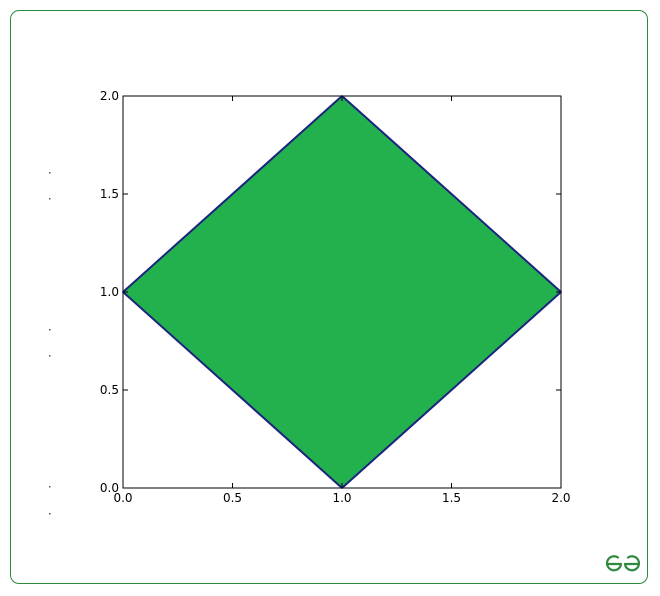 The height and width of the screenshot is (596, 660). What do you see at coordinates (109, 194) in the screenshot?
I see `y-tick-label: 1.5` at bounding box center [109, 194].